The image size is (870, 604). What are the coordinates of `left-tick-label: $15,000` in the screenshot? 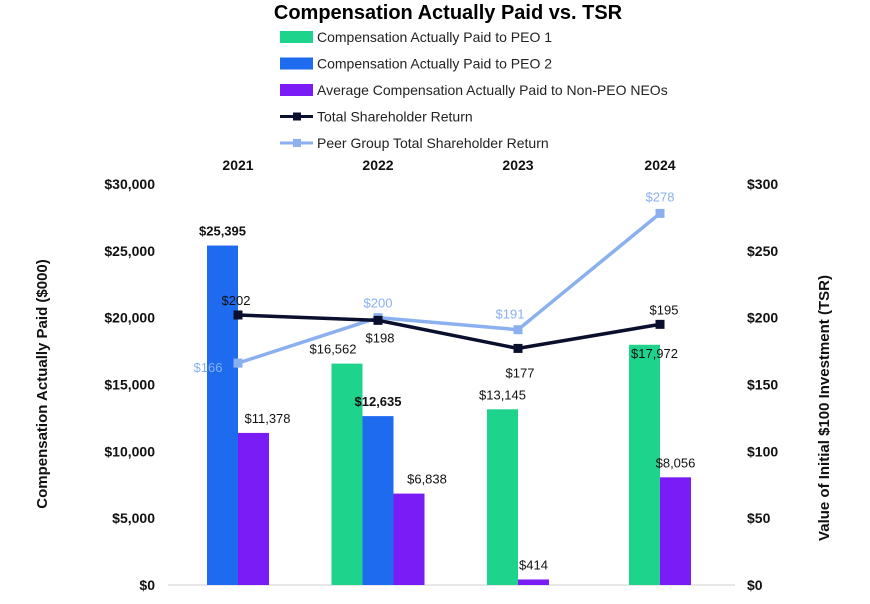 It's located at (129, 385).